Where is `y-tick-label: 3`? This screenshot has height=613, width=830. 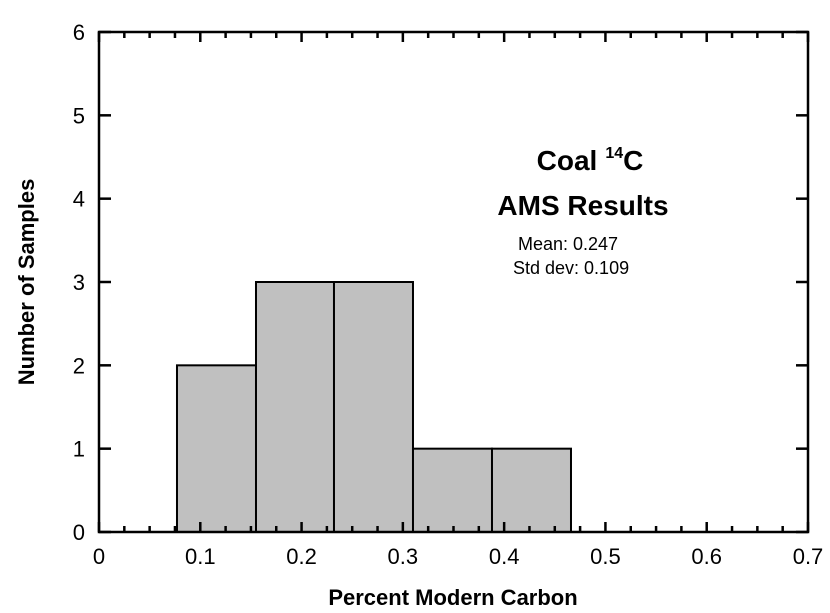
y-tick-label: 3 is located at coordinates (79, 282).